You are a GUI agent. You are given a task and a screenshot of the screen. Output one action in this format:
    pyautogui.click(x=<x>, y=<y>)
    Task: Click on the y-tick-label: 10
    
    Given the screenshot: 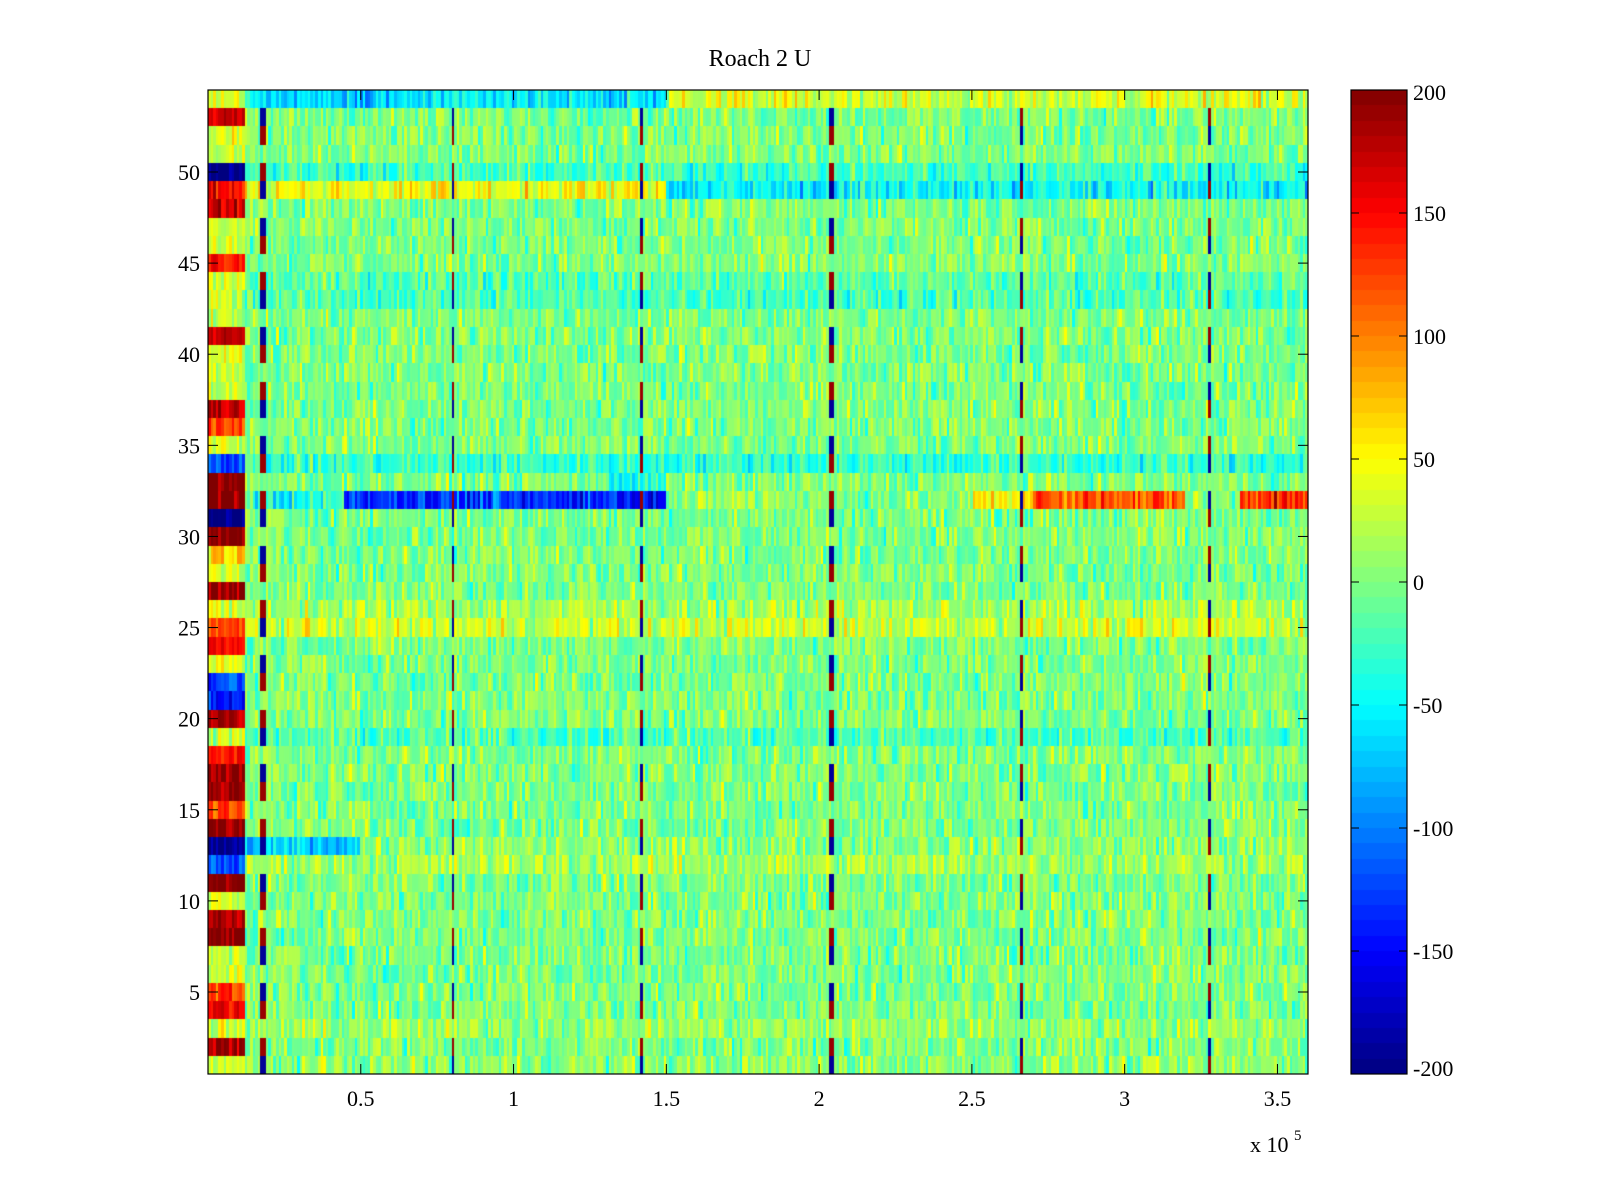 What is the action you would take?
    pyautogui.click(x=189, y=901)
    